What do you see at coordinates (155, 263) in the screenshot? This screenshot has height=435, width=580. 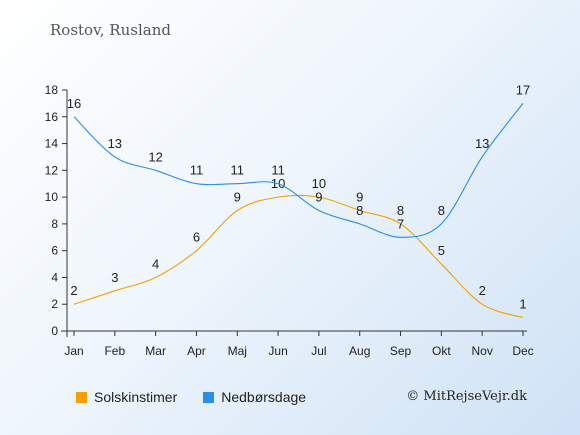 I see `data-label-sunshine: 4` at bounding box center [155, 263].